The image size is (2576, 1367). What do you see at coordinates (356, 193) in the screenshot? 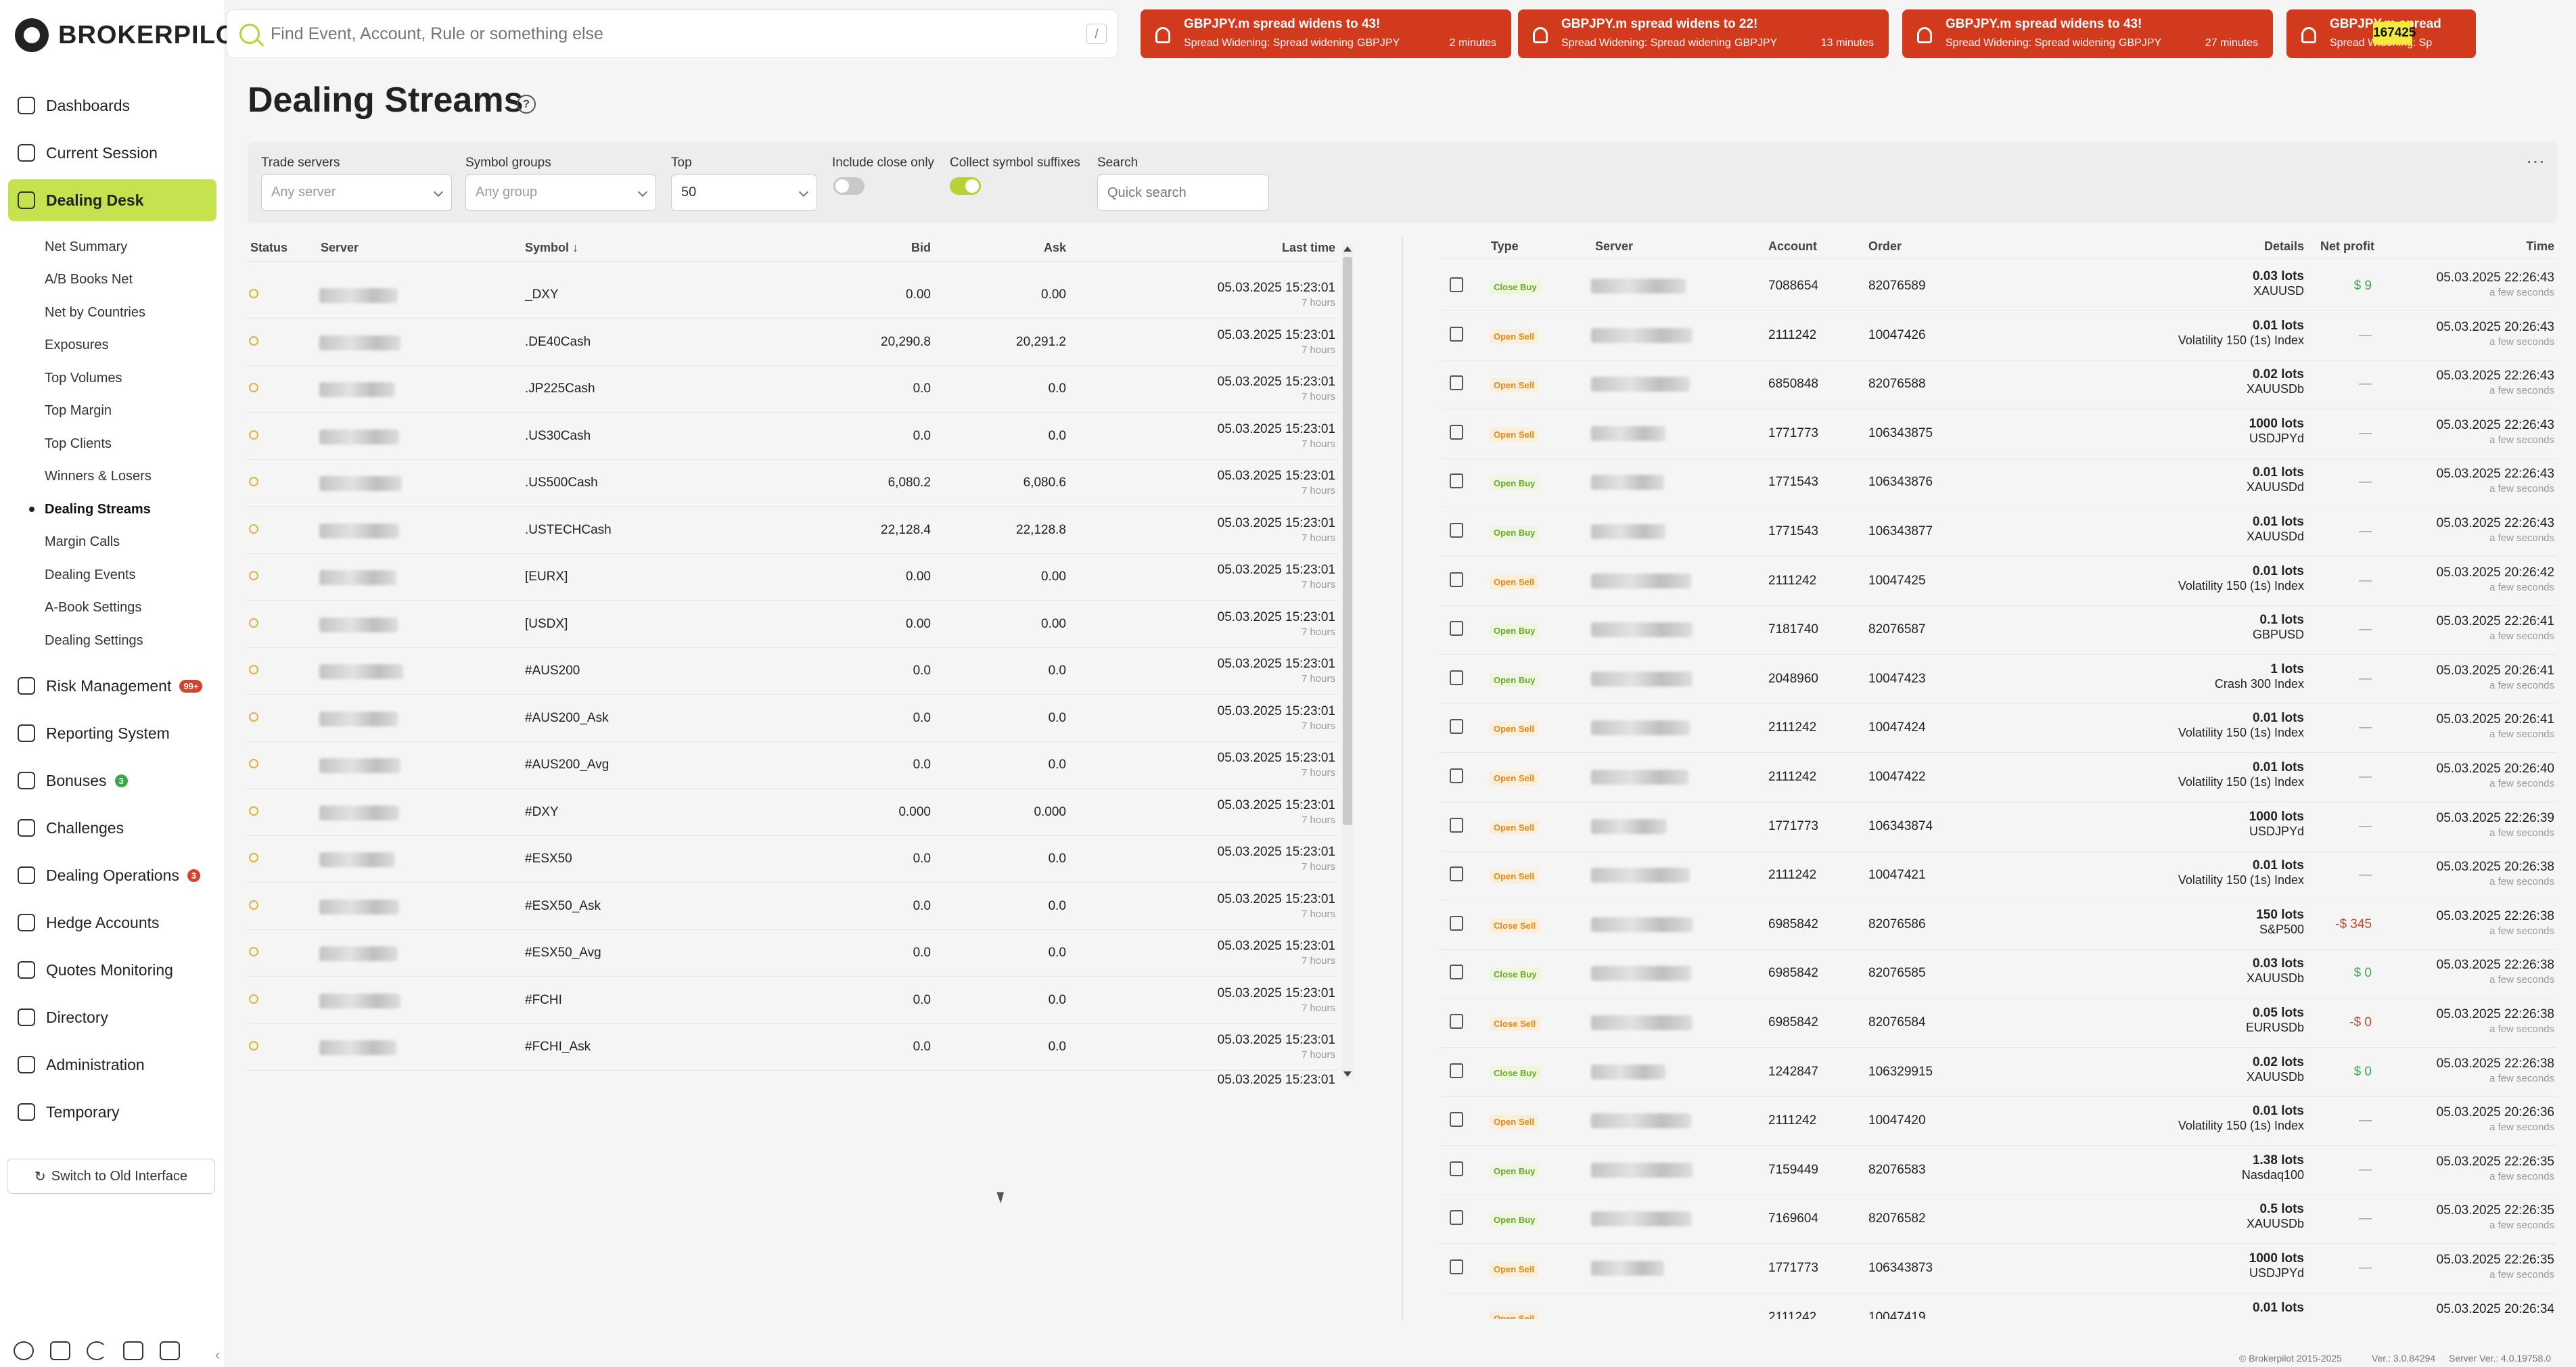
I see `trade-servers-select: Any server` at bounding box center [356, 193].